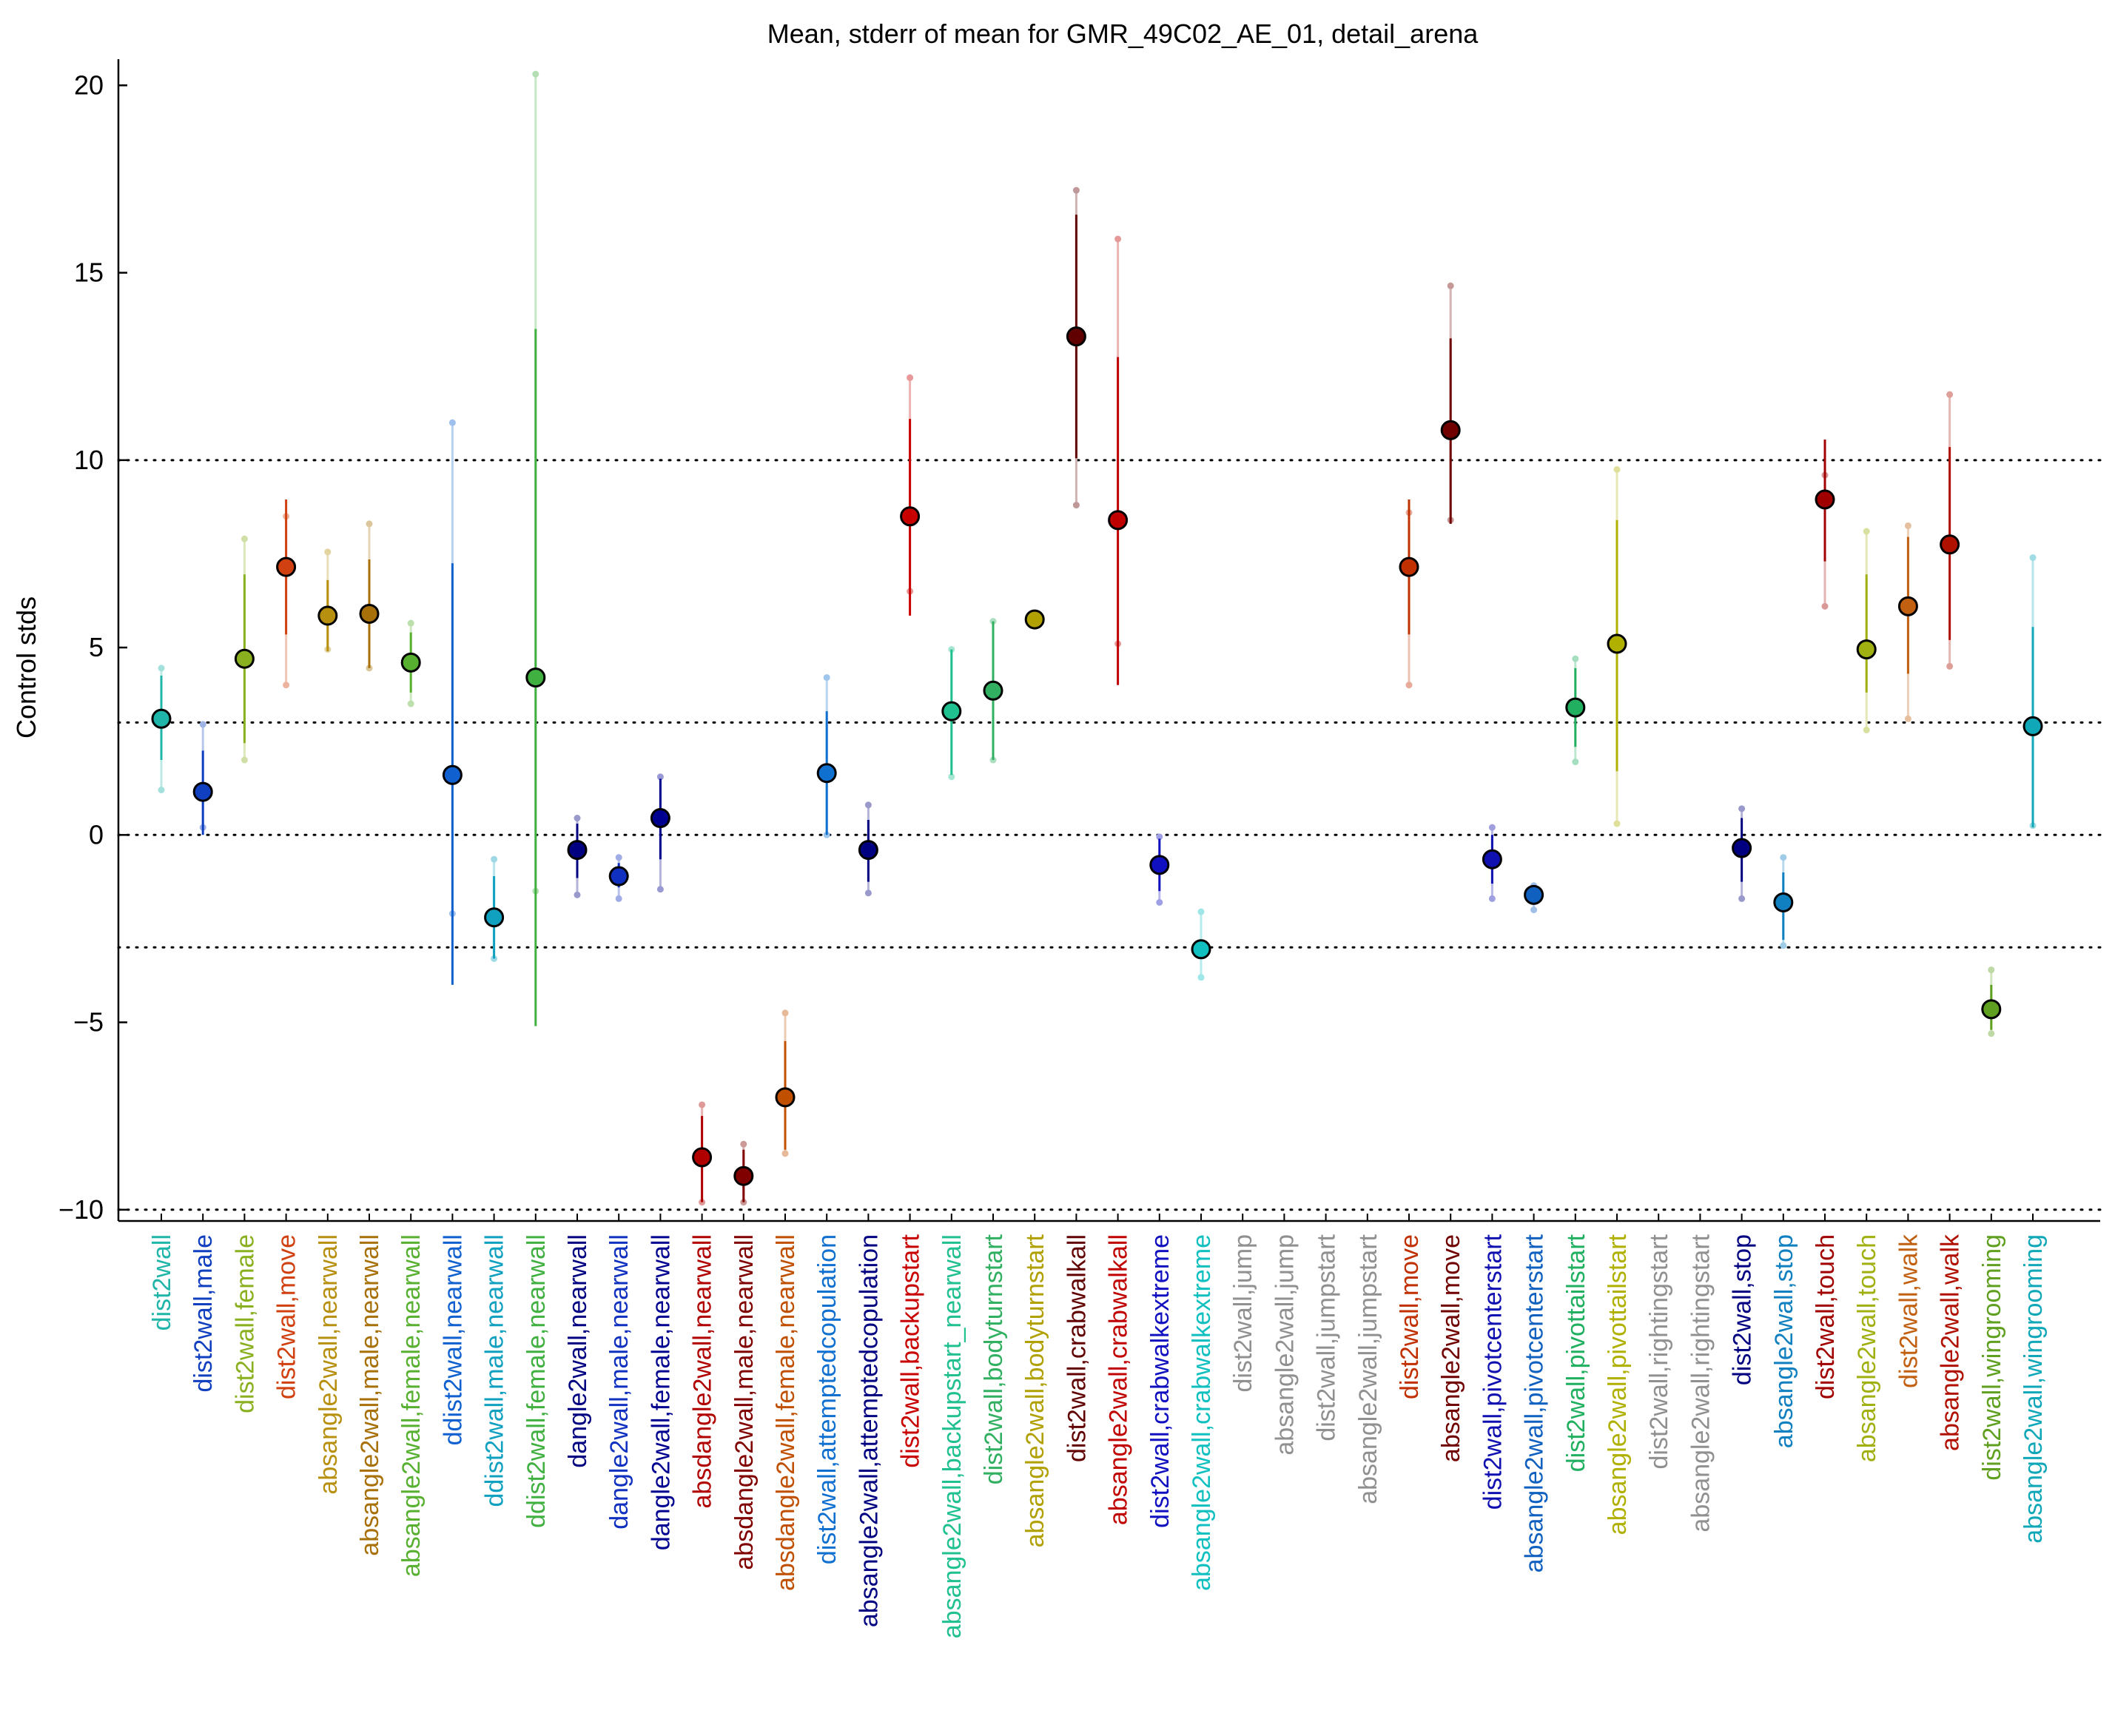 This screenshot has height=1736, width=2115. I want to click on x-tick-label: absdangle2wall,male,nearwall, so click(744, 1402).